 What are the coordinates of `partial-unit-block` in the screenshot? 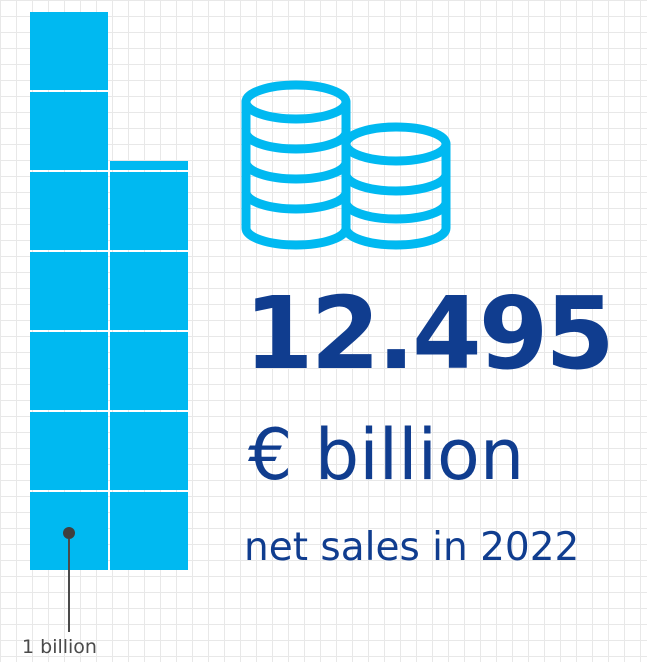 It's located at (149, 165).